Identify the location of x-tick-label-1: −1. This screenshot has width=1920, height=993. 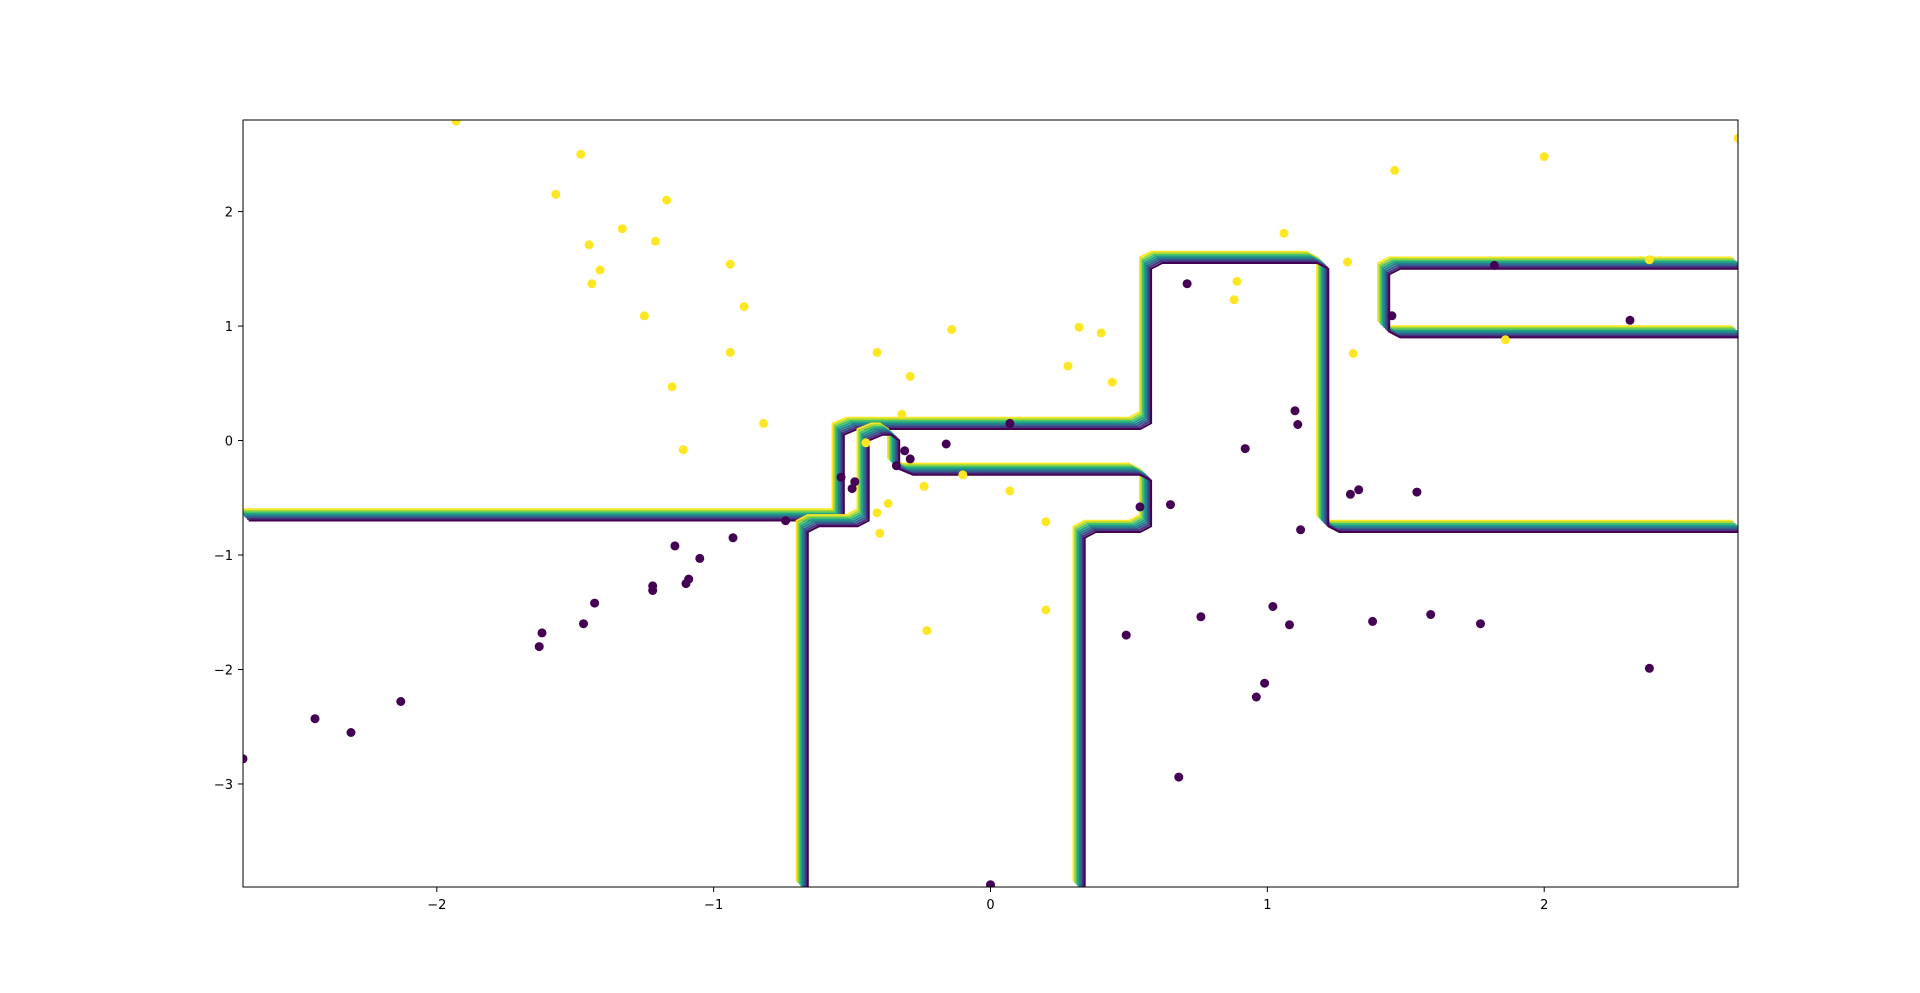
(713, 905).